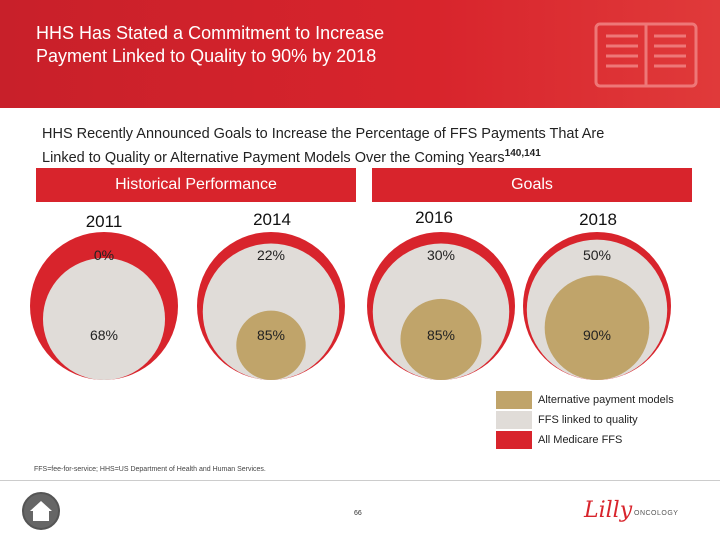  What do you see at coordinates (514, 400) in the screenshot?
I see `legend-swatch-alternative` at bounding box center [514, 400].